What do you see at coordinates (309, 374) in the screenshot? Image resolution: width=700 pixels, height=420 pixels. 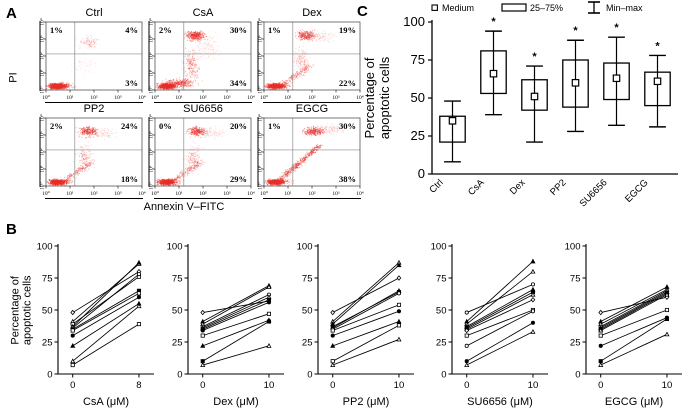 I see `y-tick-label: 0` at bounding box center [309, 374].